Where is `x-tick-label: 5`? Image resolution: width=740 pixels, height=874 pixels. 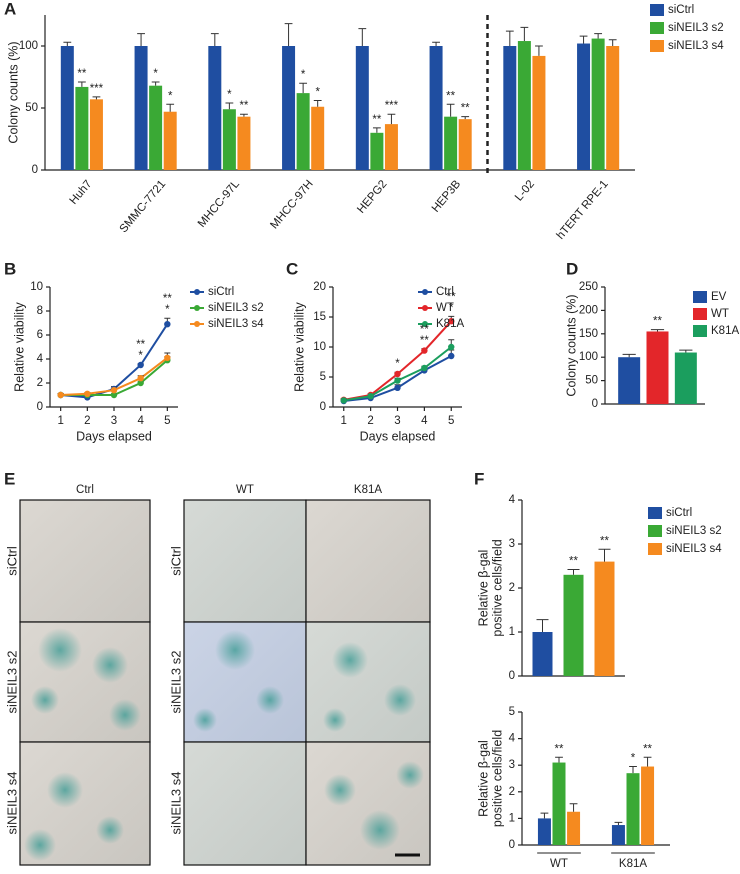
x-tick-label: 5 is located at coordinates (451, 421).